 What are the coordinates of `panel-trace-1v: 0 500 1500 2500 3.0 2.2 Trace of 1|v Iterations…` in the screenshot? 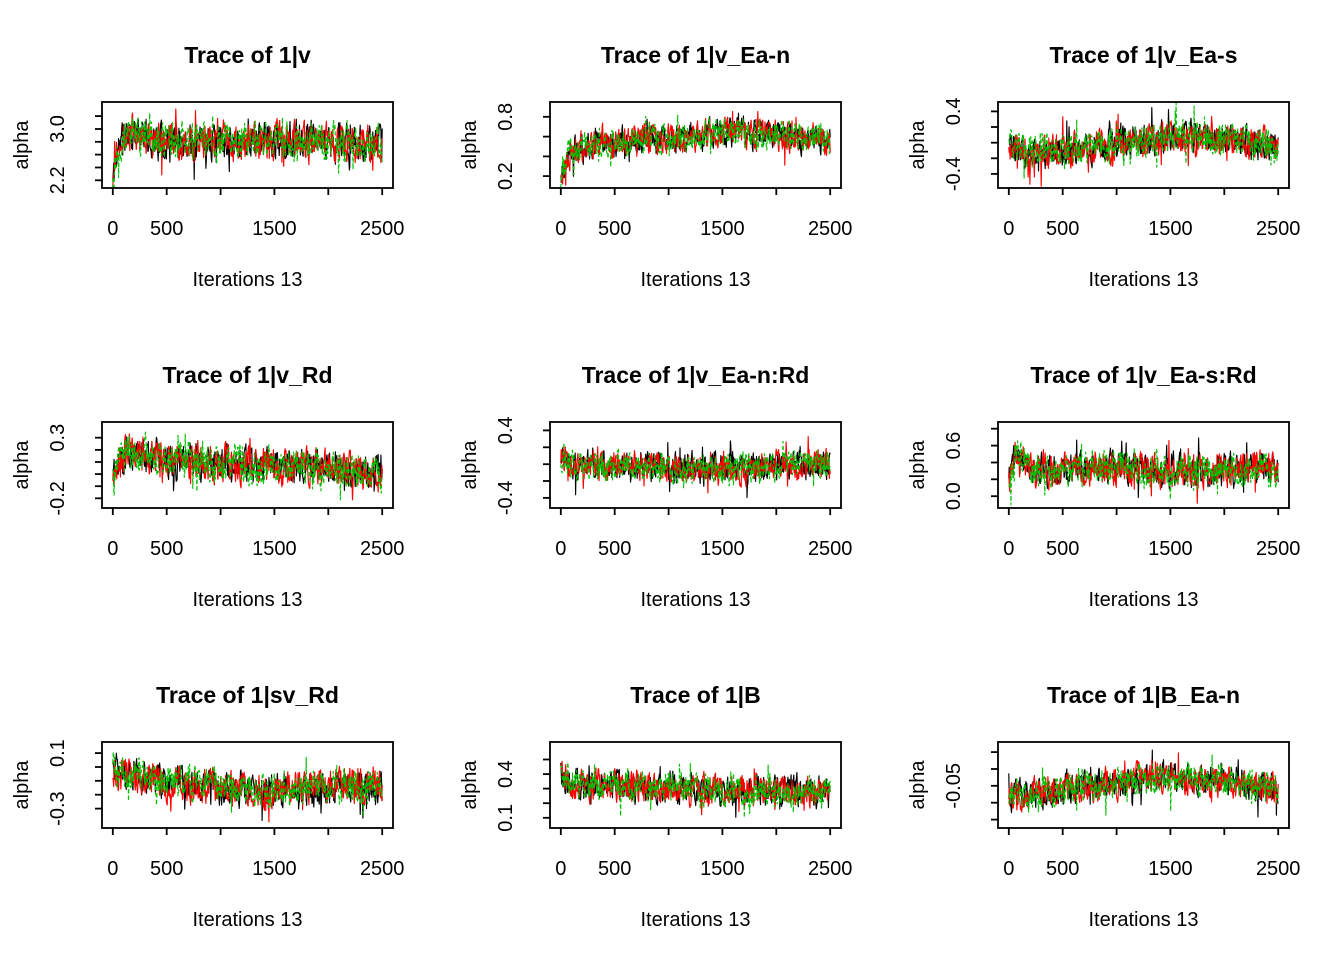 It's located at (224, 160).